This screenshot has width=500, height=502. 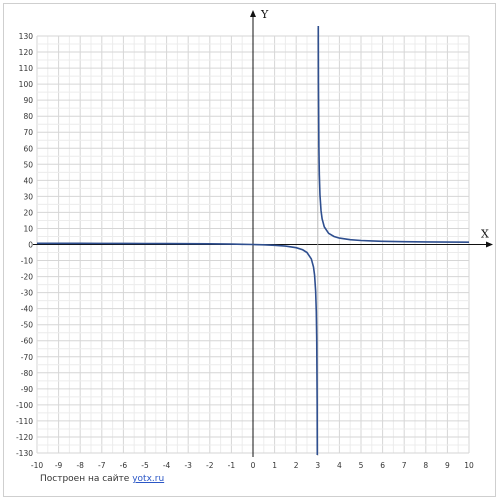 What do you see at coordinates (296, 465) in the screenshot?
I see `x-tick-label: 2` at bounding box center [296, 465].